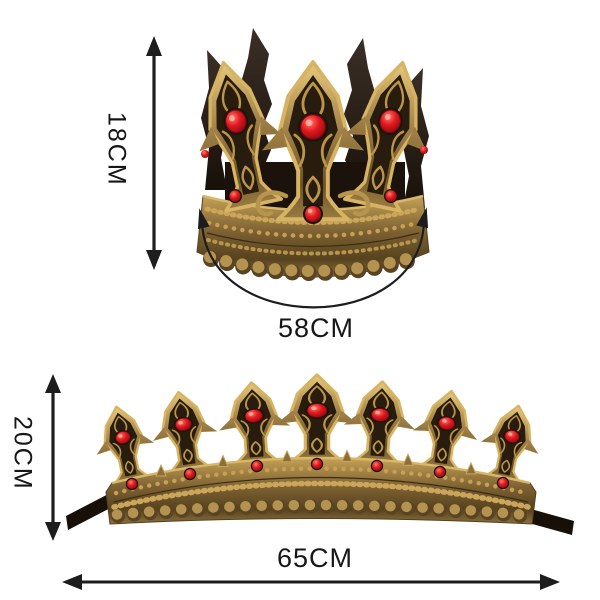 This screenshot has width=600, height=600. Describe the element at coordinates (315, 558) in the screenshot. I see `flat-width-label: 65CM` at that location.